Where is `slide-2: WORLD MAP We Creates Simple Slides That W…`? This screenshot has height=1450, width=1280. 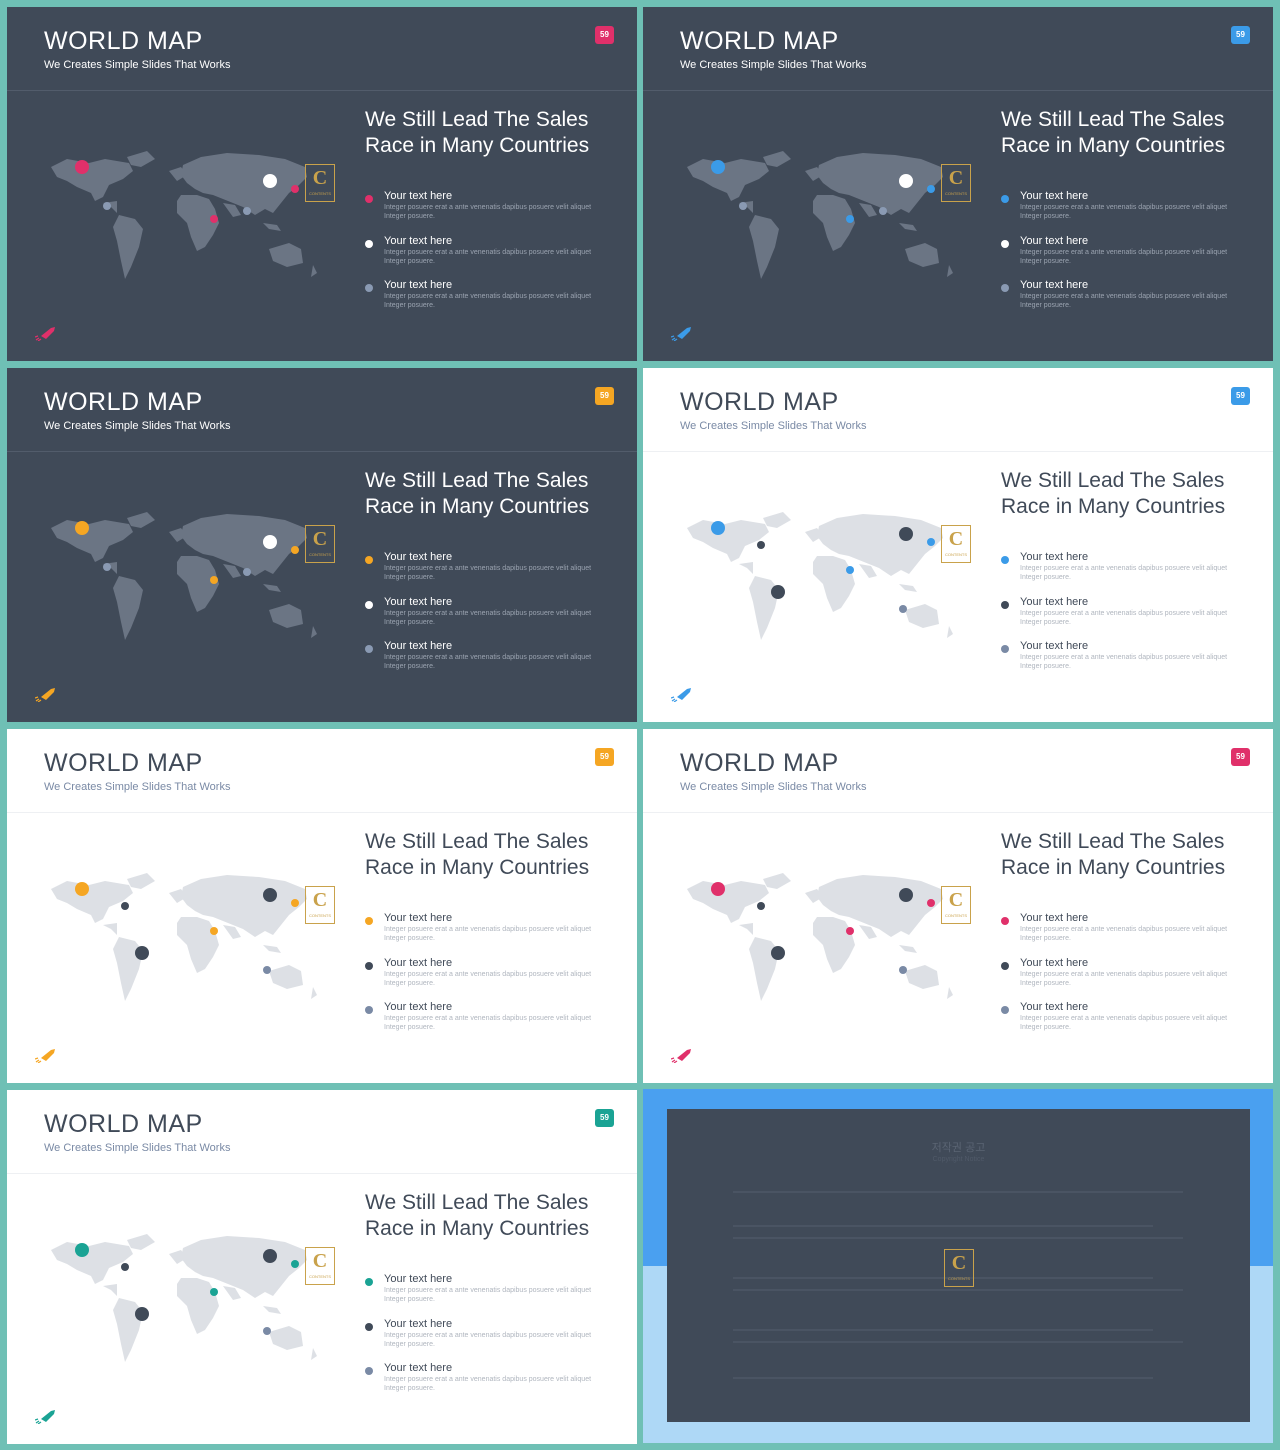 slide-2: WORLD MAP We Creates Simple Slides That W… is located at coordinates (958, 184).